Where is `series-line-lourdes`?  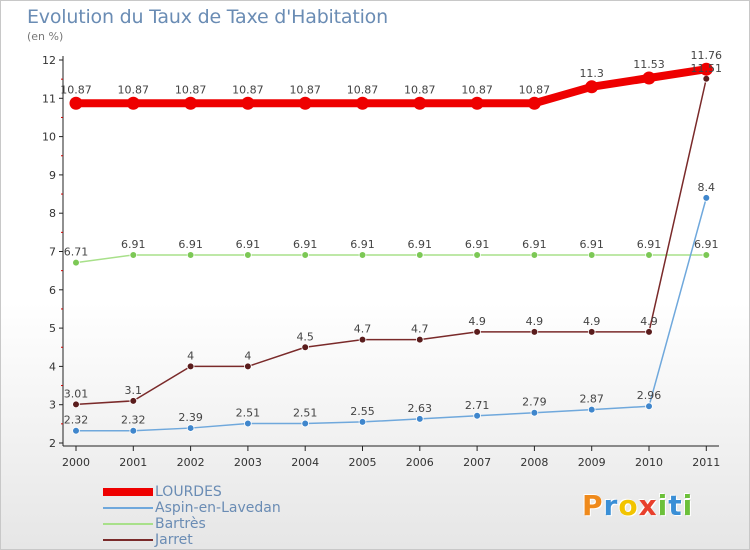 series-line-lourdes is located at coordinates (391, 86).